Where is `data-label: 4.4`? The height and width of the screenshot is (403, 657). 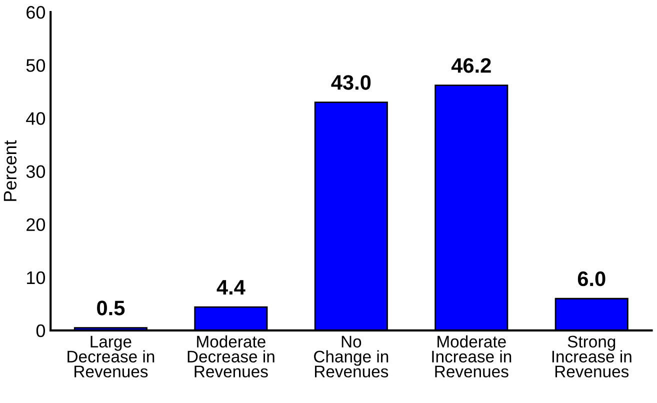 data-label: 4.4 is located at coordinates (231, 287).